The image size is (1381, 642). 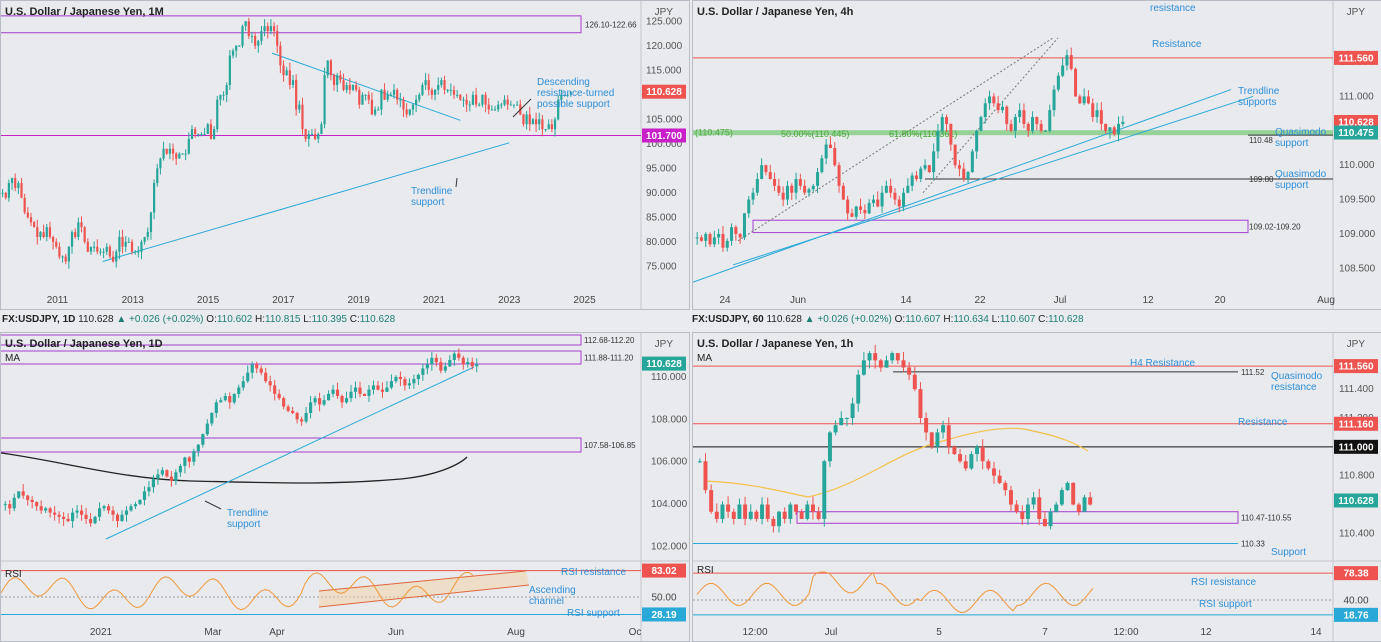 What do you see at coordinates (434, 300) in the screenshot?
I see `x-tick-label: 2021` at bounding box center [434, 300].